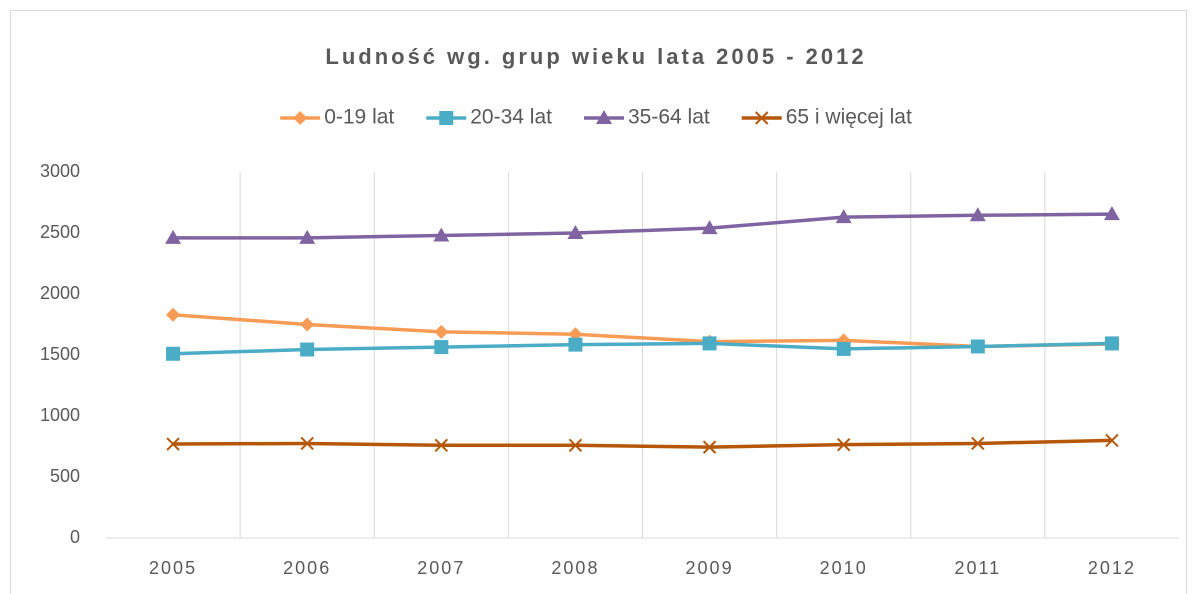 This screenshot has height=594, width=1197. What do you see at coordinates (977, 568) in the screenshot?
I see `x-tick-label: 2011` at bounding box center [977, 568].